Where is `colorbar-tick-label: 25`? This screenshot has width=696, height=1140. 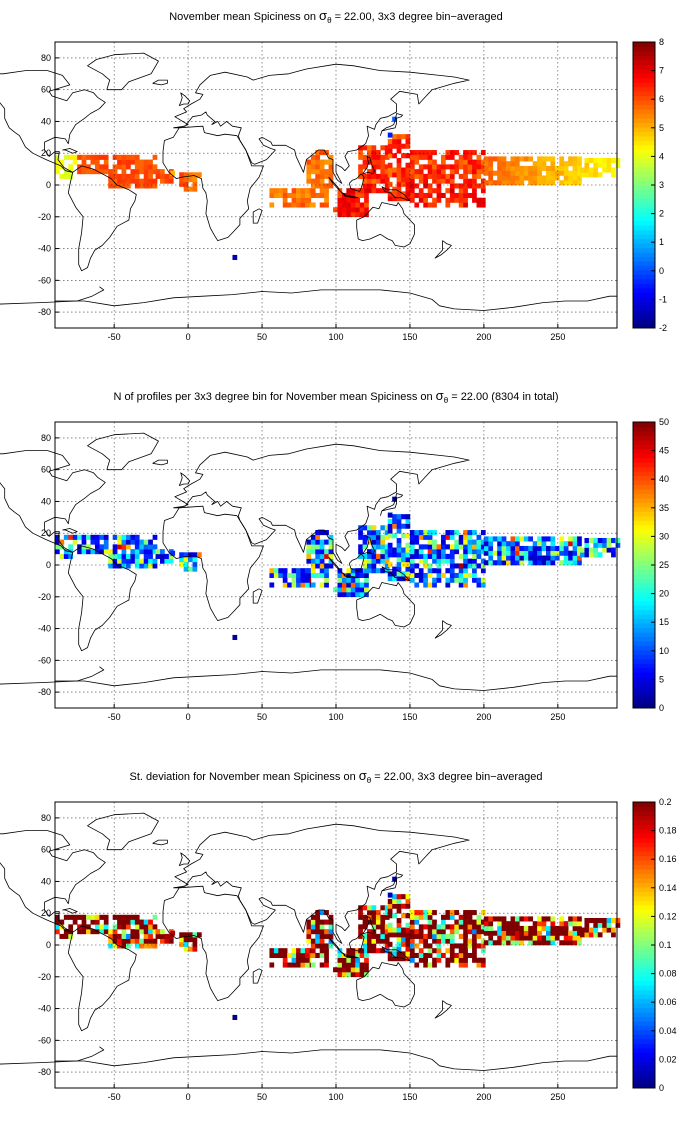 colorbar-tick-label: 25 is located at coordinates (664, 565).